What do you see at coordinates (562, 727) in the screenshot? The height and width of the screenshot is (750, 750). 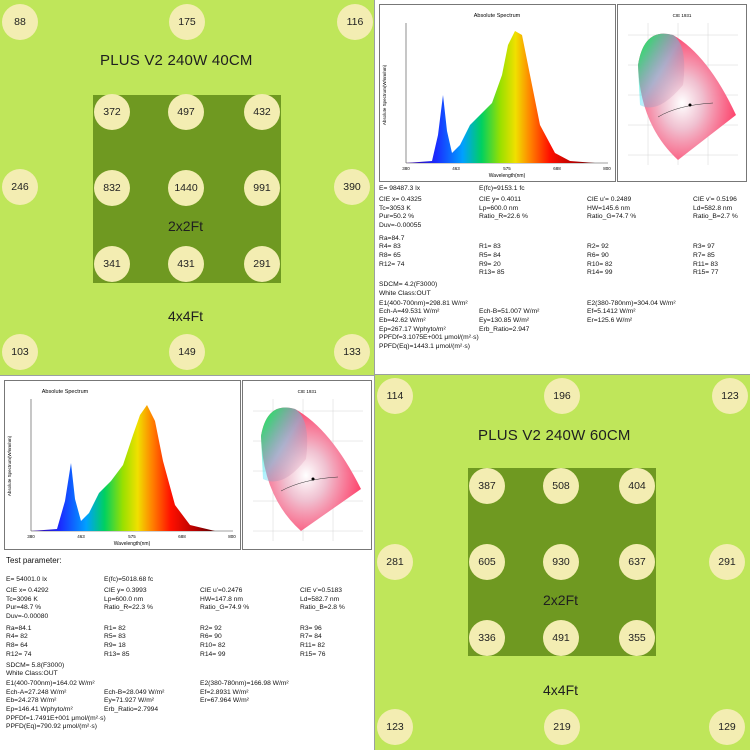 I see `ppfd-reading: 219` at bounding box center [562, 727].